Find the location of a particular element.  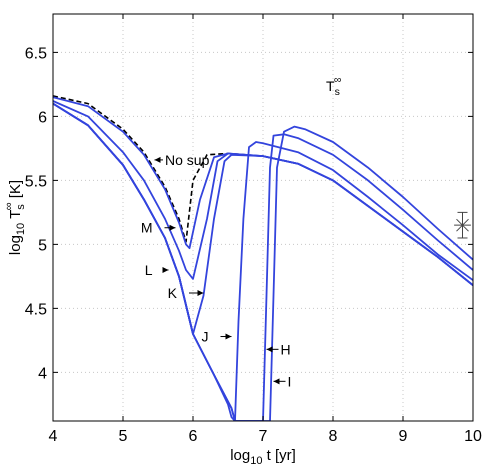

x-tick-label: 10 is located at coordinates (473, 436).